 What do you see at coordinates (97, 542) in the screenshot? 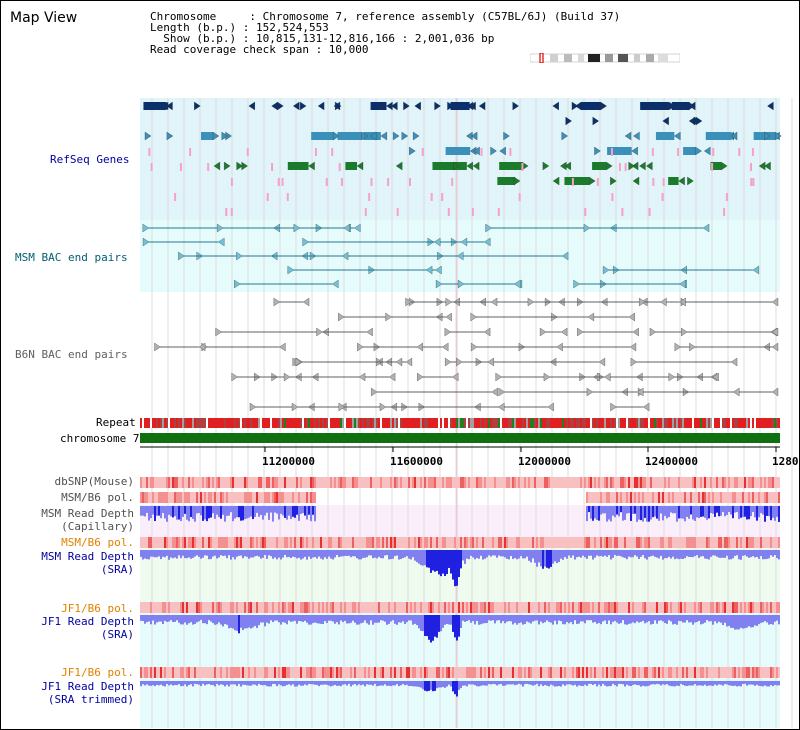
I see `track-label-msm-pol-2: MSM/B6 pol.` at bounding box center [97, 542].